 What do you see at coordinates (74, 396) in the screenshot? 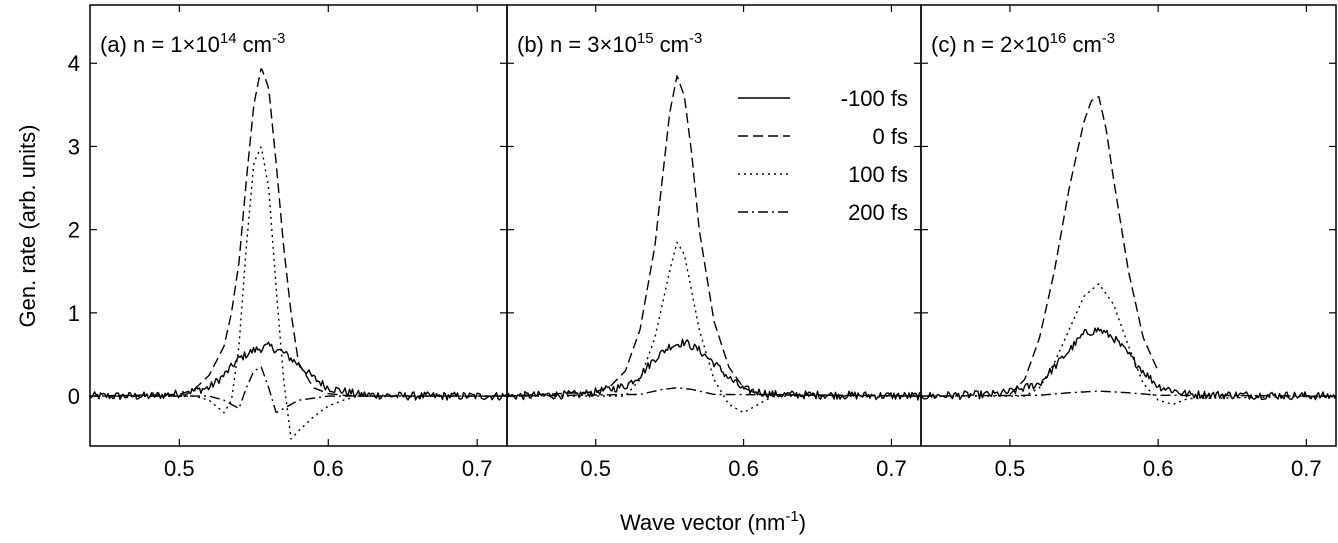
I see `y-tick-label: 0` at bounding box center [74, 396].